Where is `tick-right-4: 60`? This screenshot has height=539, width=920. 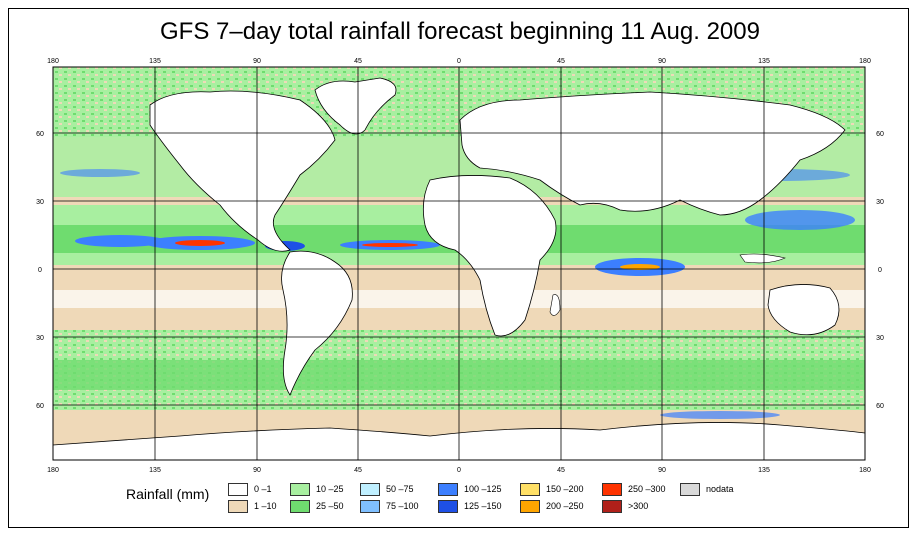
tick-right-4: 60 is located at coordinates (880, 406).